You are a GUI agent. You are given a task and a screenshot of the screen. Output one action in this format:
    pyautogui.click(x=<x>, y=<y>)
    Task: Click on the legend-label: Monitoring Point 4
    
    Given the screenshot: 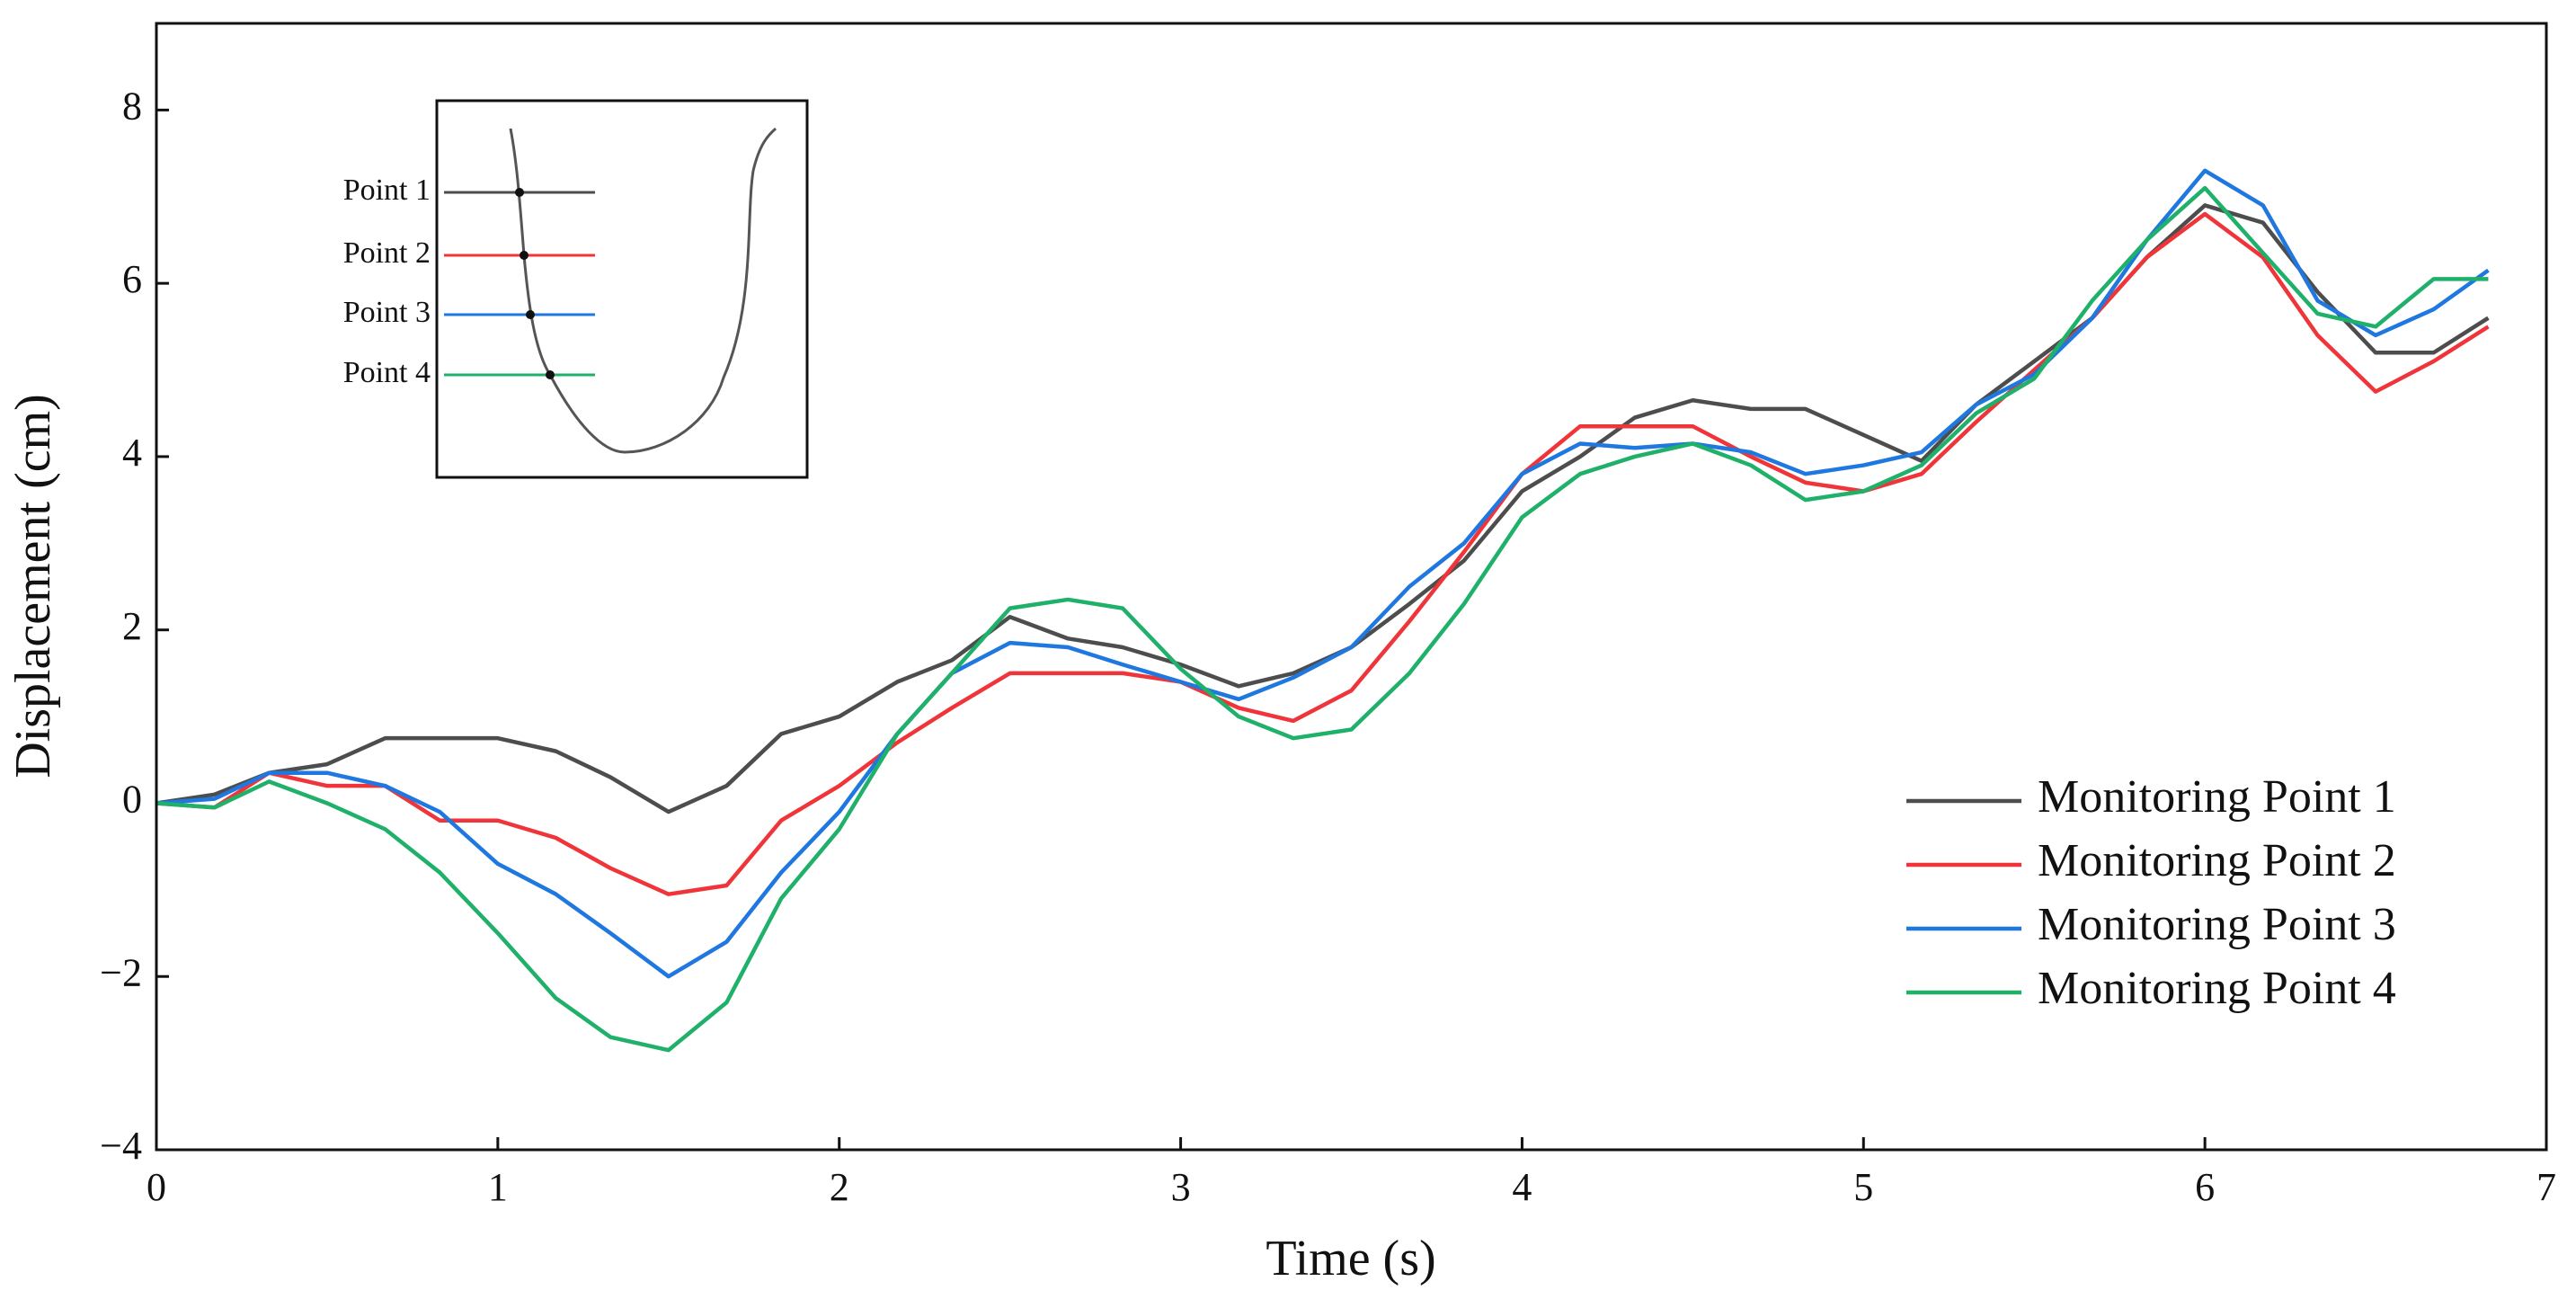 What is the action you would take?
    pyautogui.click(x=2217, y=988)
    